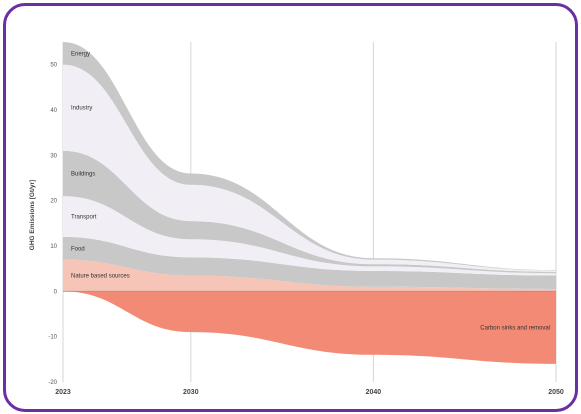 The height and width of the screenshot is (414, 581). Describe the element at coordinates (309, 327) in the screenshot. I see `area-carbon-sinks` at that location.